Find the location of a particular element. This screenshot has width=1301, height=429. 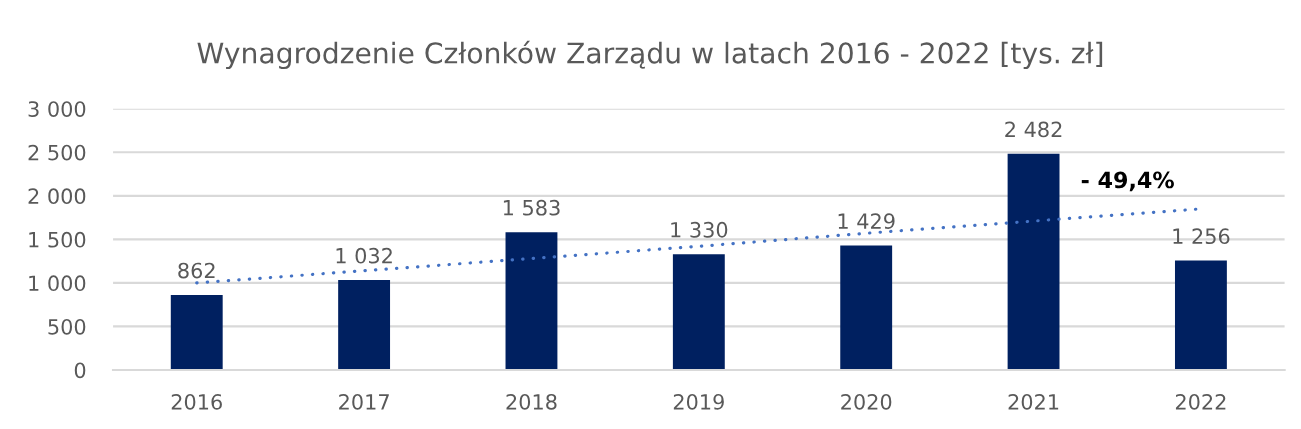

chart-title: Wynagrodzenie Członków Zarządu w latach 2016 - 2022 [tys. zł] is located at coordinates (650, 55).